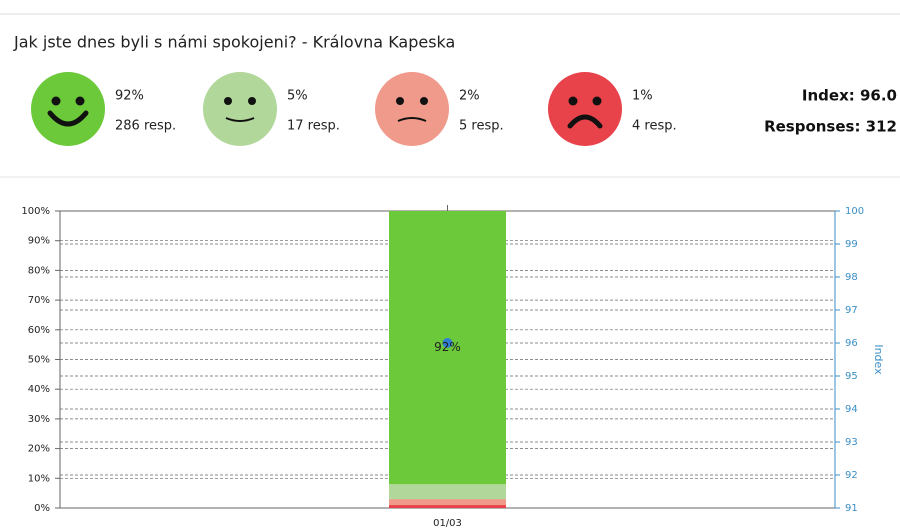  I want to click on y-tick-label: 0%, so click(42, 508).